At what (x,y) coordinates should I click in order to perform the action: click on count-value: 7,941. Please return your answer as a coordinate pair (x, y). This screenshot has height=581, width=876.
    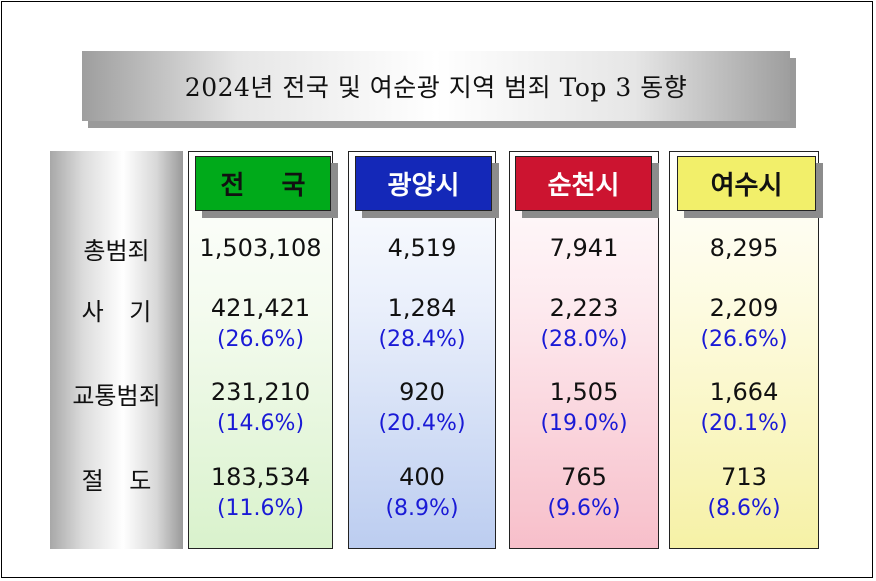
    Looking at the image, I should click on (584, 248).